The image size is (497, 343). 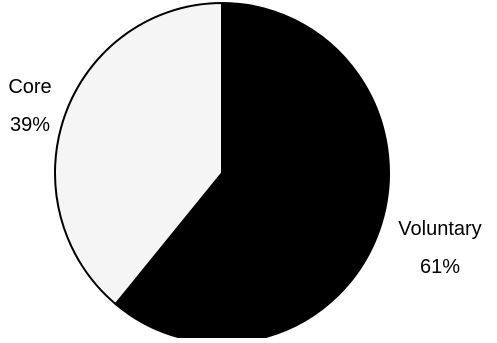 What do you see at coordinates (29, 87) in the screenshot?
I see `slice-label-core: Core` at bounding box center [29, 87].